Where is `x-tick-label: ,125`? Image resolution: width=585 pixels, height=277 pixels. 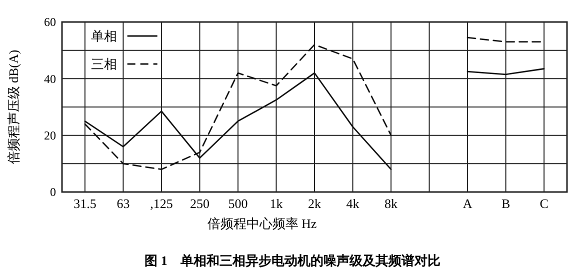
x-tick-label: ,125 is located at coordinates (161, 203).